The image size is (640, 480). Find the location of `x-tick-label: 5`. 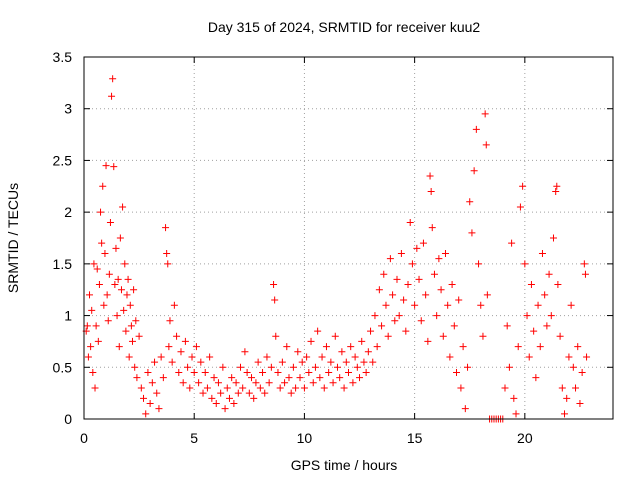

x-tick-label: 5 is located at coordinates (194, 438).